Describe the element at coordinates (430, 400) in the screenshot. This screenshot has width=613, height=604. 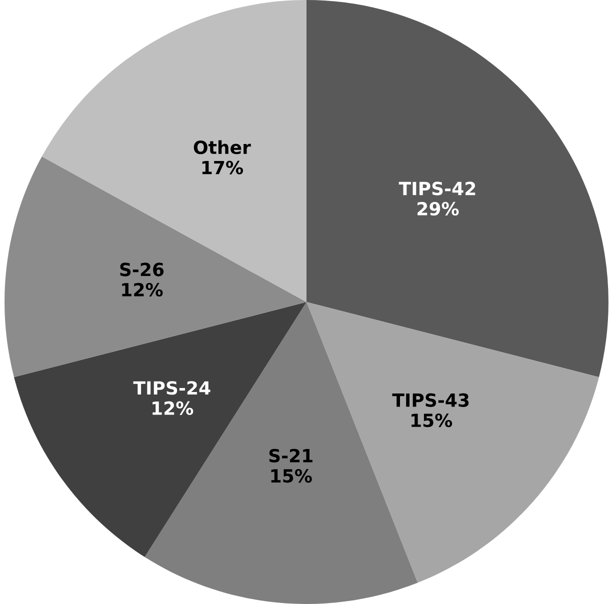
I see `slice-label: TIPS-43` at that location.